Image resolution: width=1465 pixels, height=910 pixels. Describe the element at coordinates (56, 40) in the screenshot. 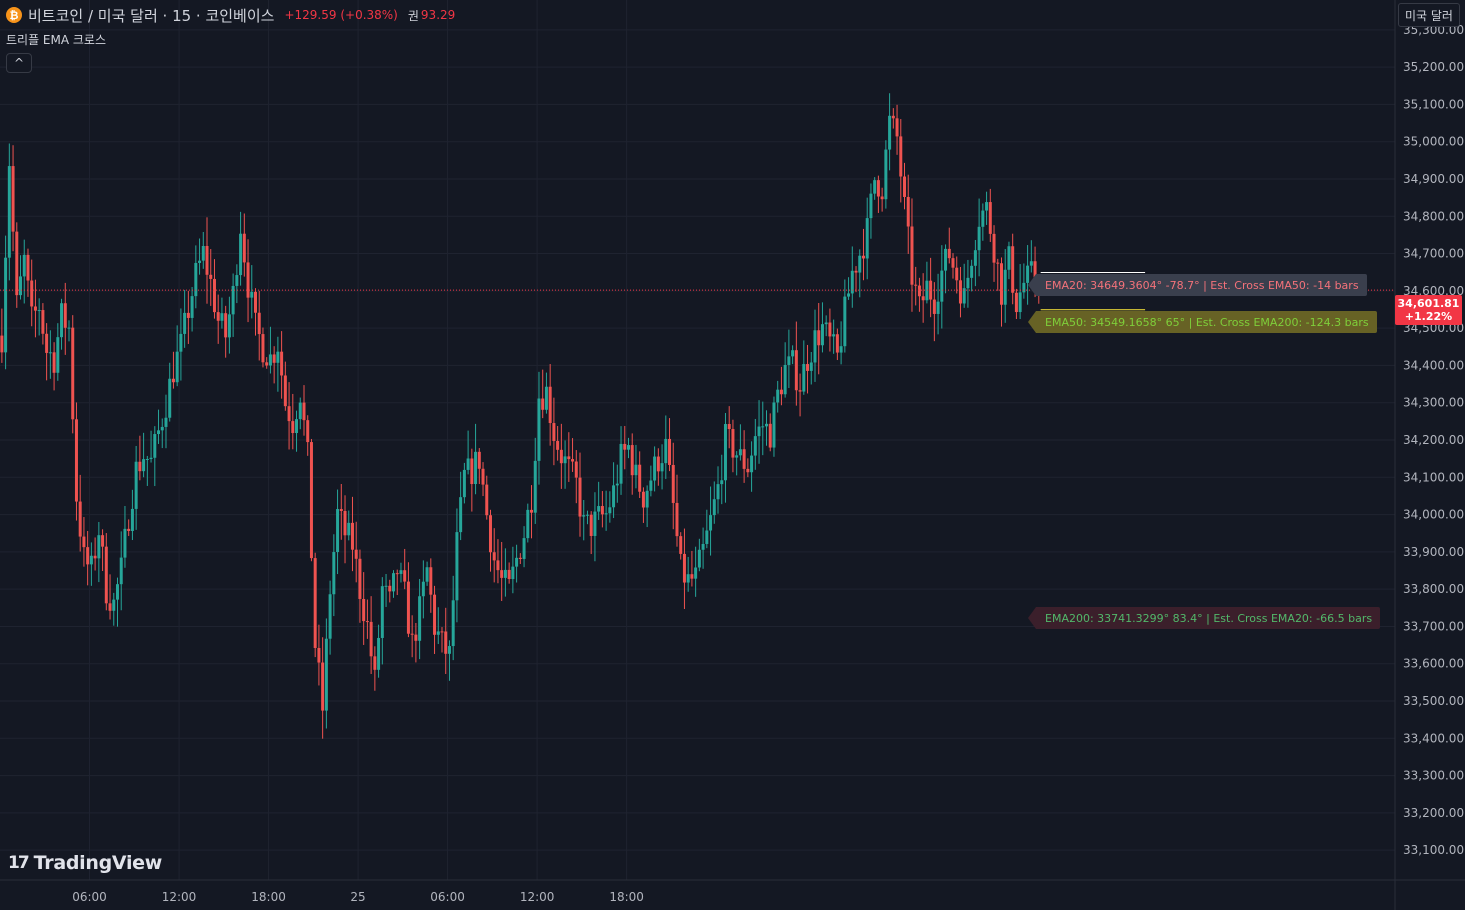

I see `indicator-title: 트리플 EMA 크로스` at that location.